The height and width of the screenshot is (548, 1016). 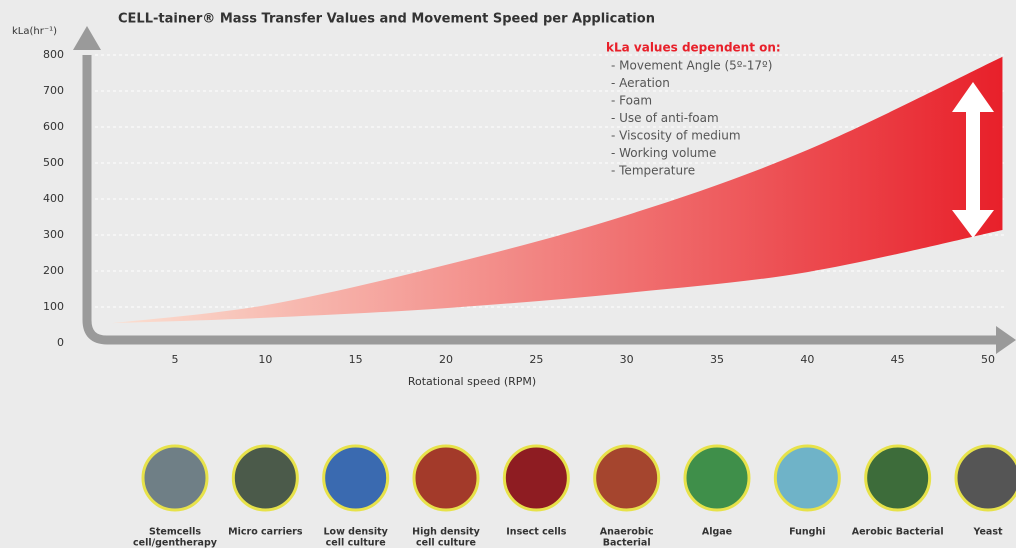 I want to click on y-tick-label: 400, so click(x=53, y=198).